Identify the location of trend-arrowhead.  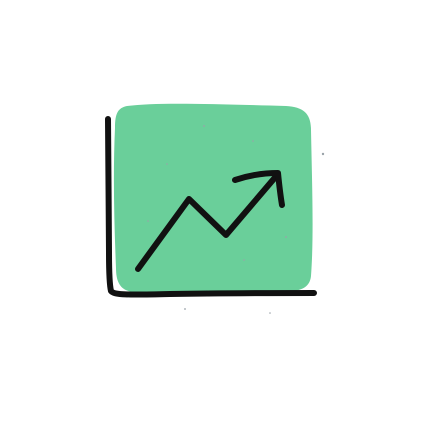
(258, 189).